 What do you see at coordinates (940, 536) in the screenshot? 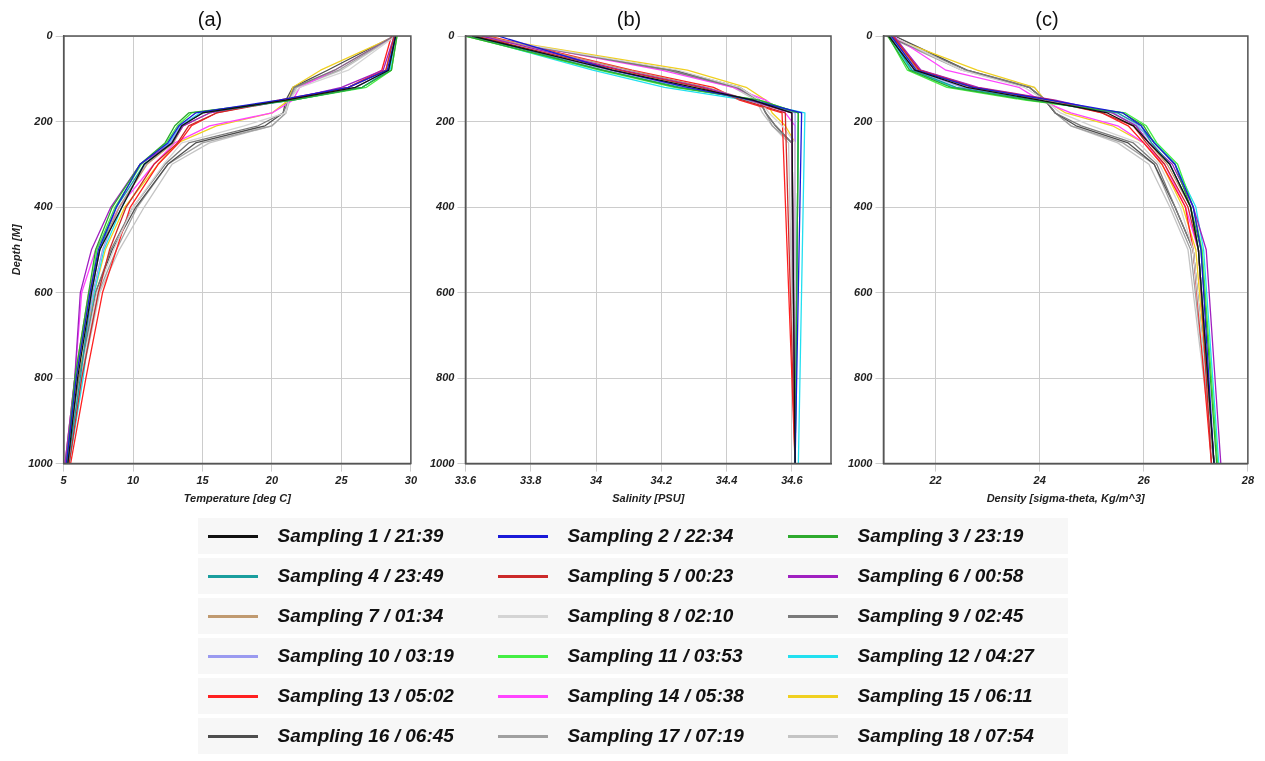
I see `legend-label: Sampling 3 / 23:19` at bounding box center [940, 536].